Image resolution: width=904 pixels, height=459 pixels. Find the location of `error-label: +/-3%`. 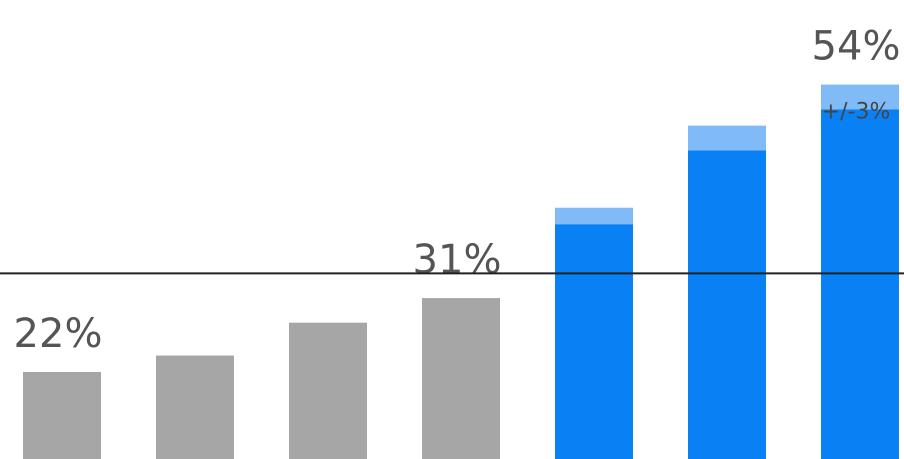

error-label: +/-3% is located at coordinates (856, 112).